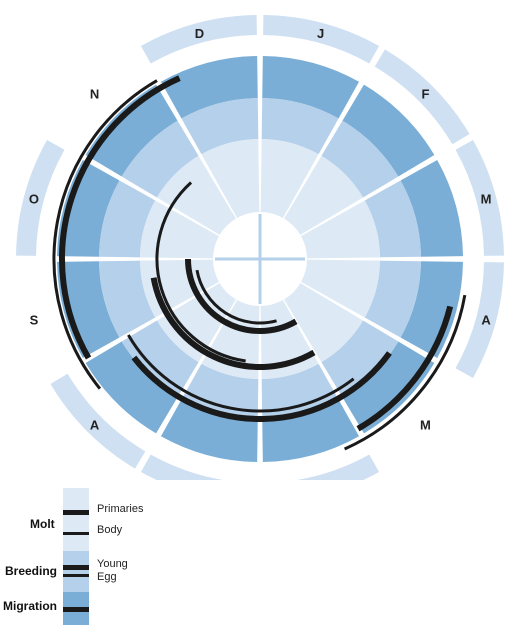  I want to click on month-label: N, so click(94, 94).